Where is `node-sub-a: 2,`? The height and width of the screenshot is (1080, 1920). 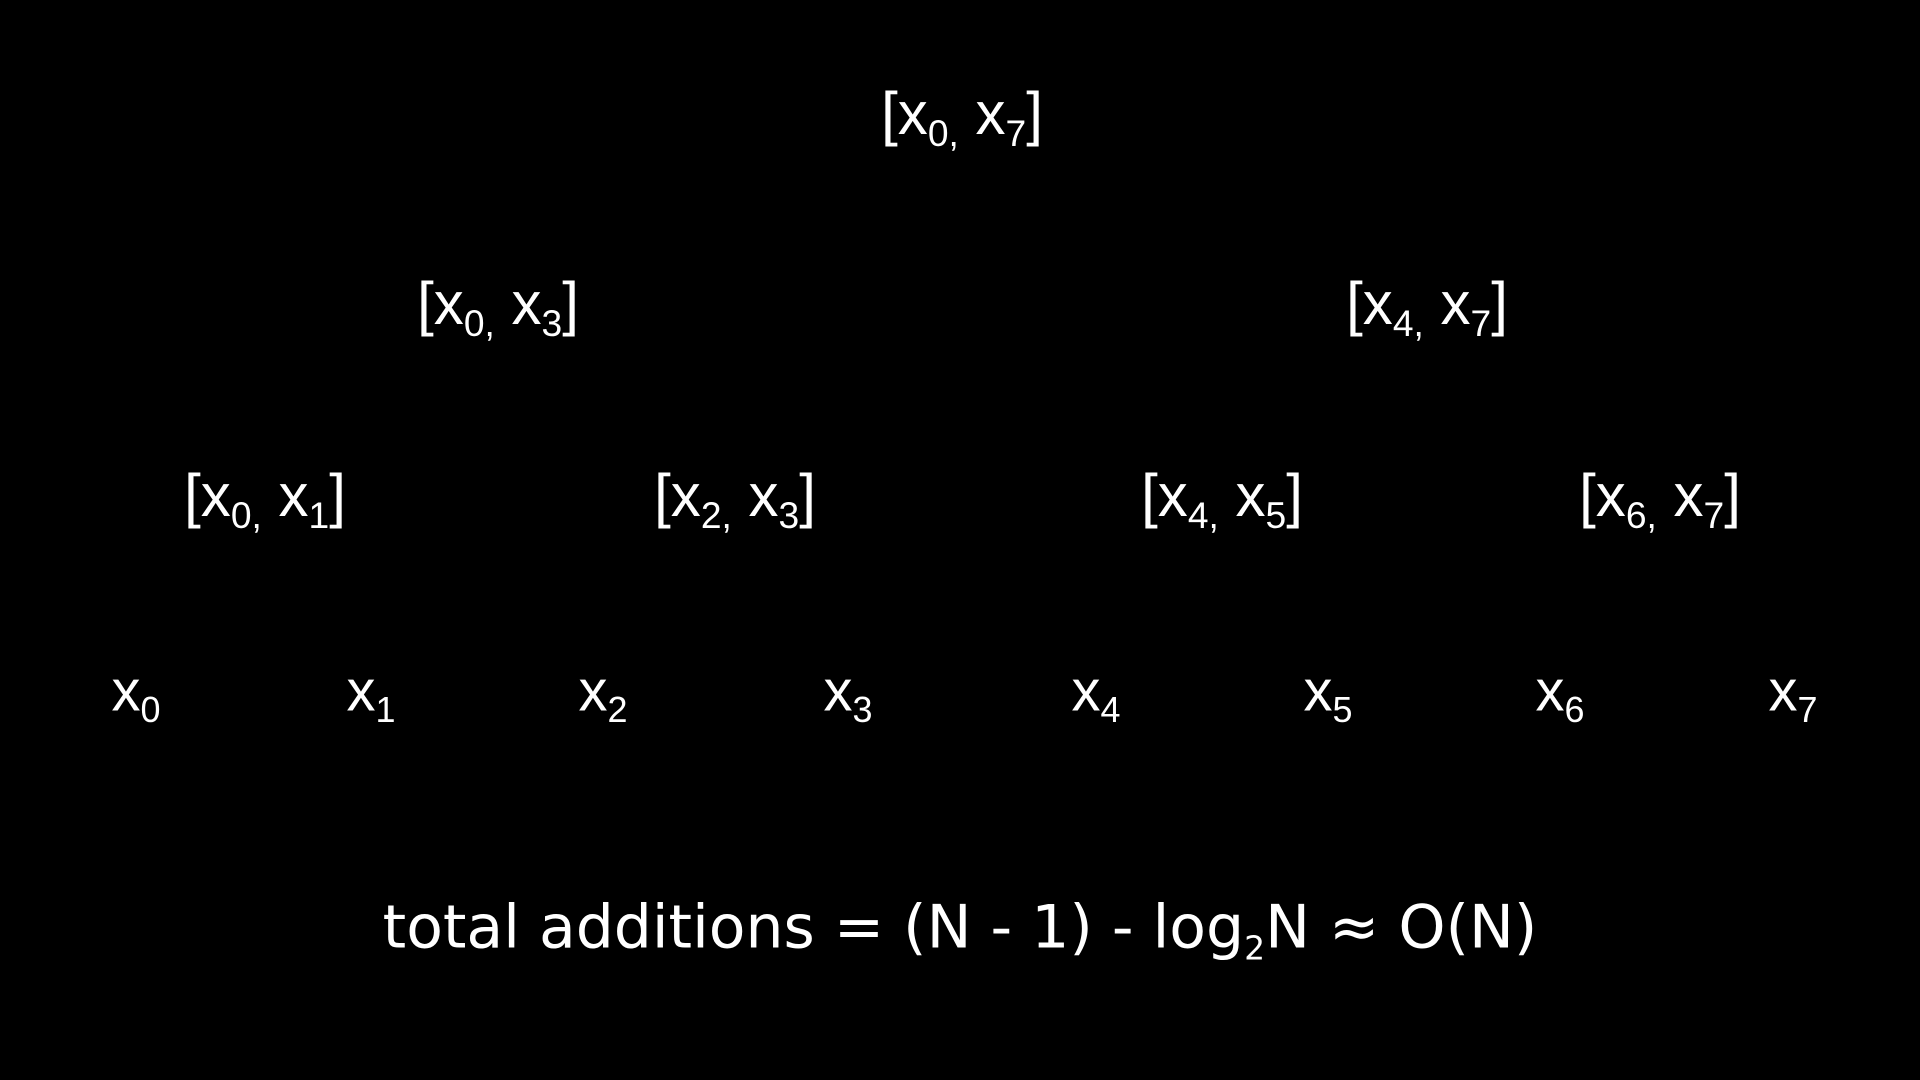
node-sub-a: 2, is located at coordinates (716, 514).